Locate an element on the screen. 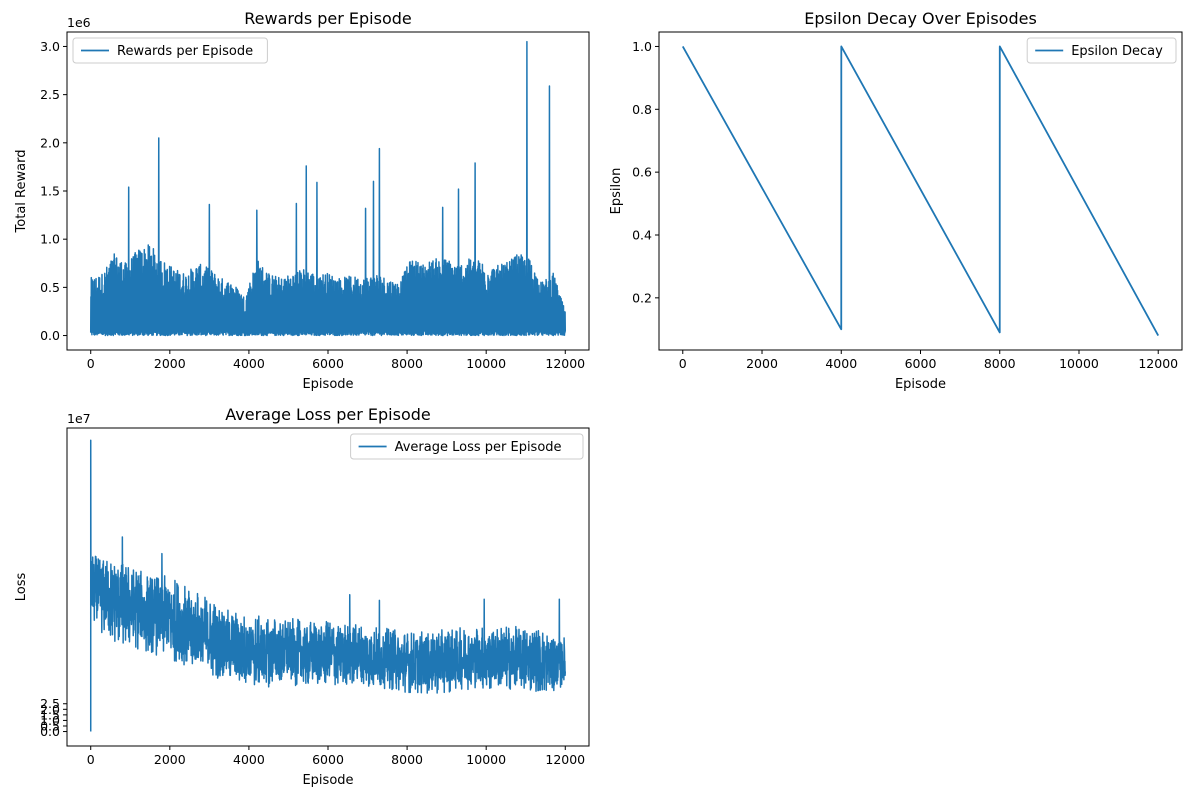 This screenshot has height=799, width=1199. chart-title: Epsilon Decay Over Episodes is located at coordinates (920, 18).